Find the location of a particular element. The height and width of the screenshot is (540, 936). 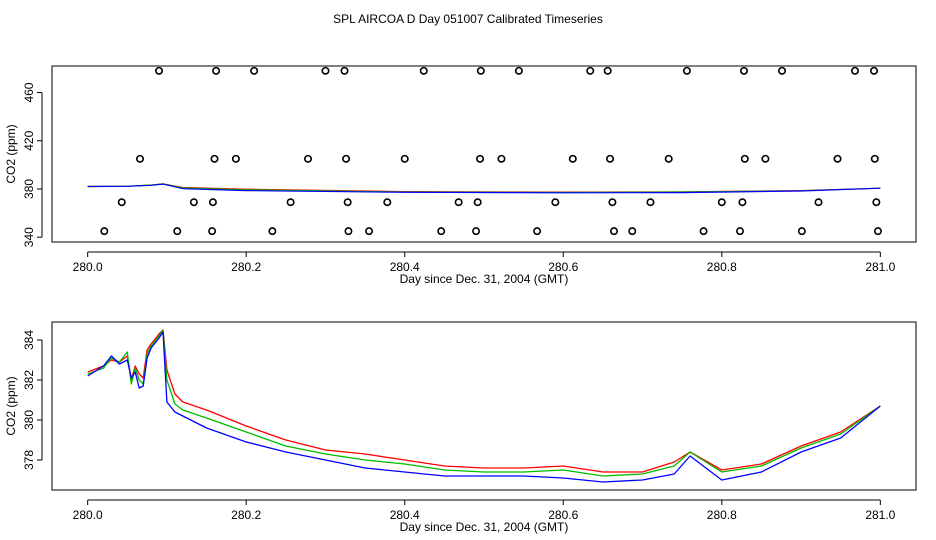

series-line-blue is located at coordinates (484, 188).